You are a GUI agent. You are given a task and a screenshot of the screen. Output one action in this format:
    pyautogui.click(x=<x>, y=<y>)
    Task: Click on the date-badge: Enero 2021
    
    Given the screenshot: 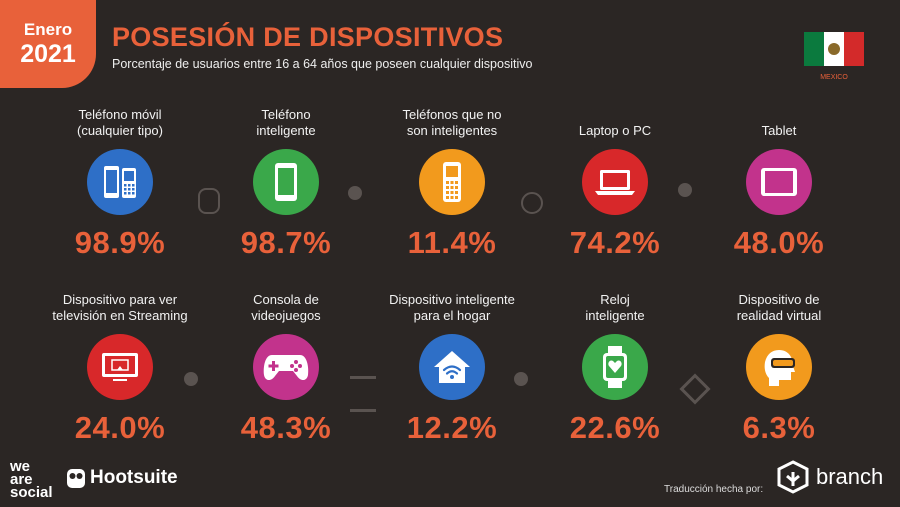 What is the action you would take?
    pyautogui.click(x=48, y=44)
    